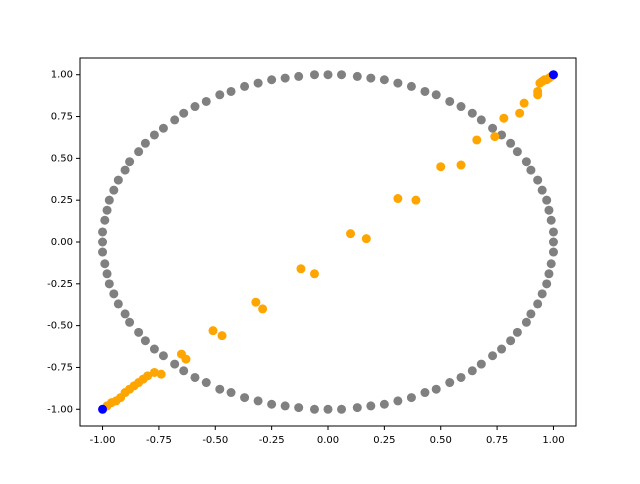 The height and width of the screenshot is (484, 640). Describe the element at coordinates (62, 158) in the screenshot. I see `y-tick-label: 0.50` at that location.